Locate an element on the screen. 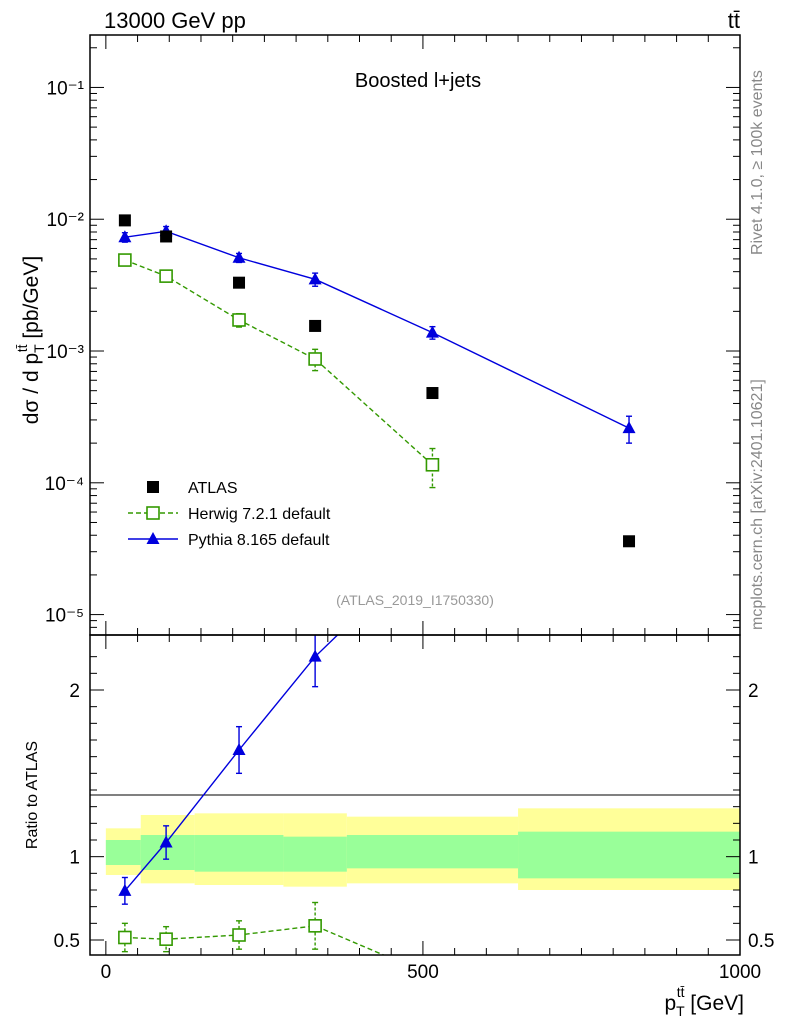 The image size is (786, 1024). y-tick-label: 10⁻⁴ is located at coordinates (64, 484).